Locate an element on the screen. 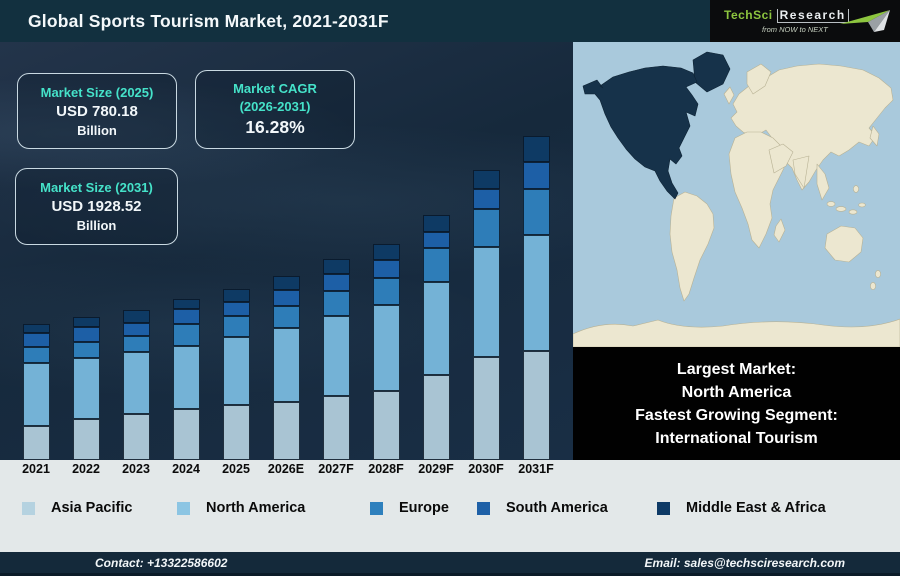 This screenshot has height=576, width=900. info-line: North America is located at coordinates (736, 392).